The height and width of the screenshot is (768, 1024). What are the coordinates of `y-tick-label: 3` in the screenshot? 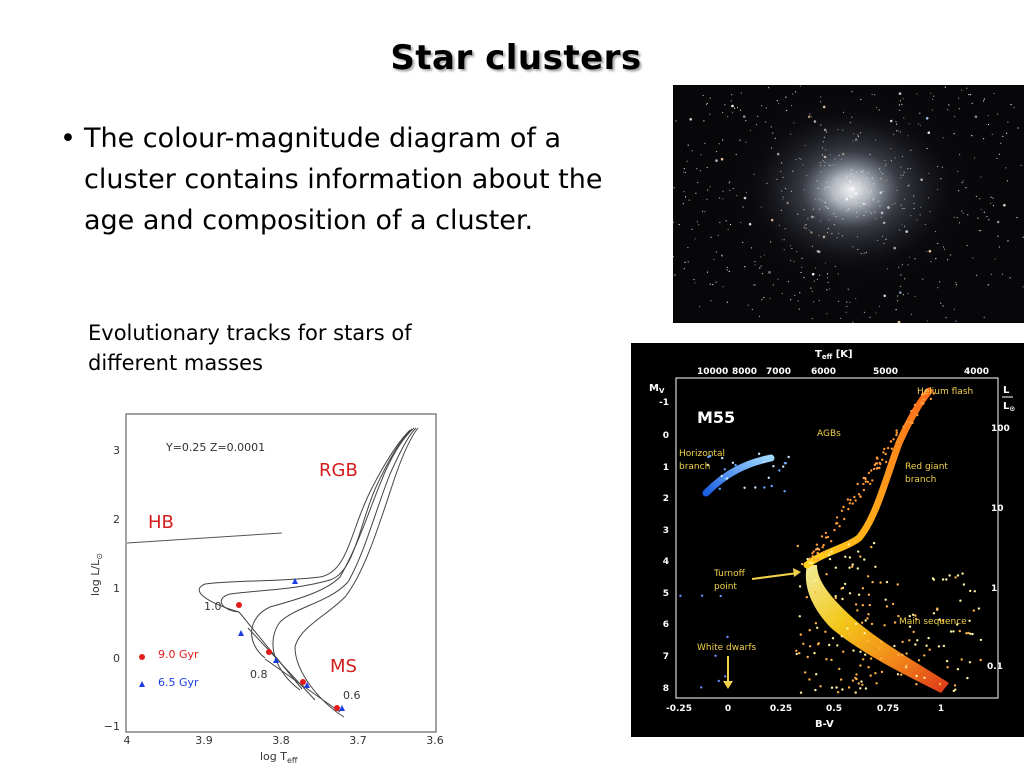 It's located at (116, 450).